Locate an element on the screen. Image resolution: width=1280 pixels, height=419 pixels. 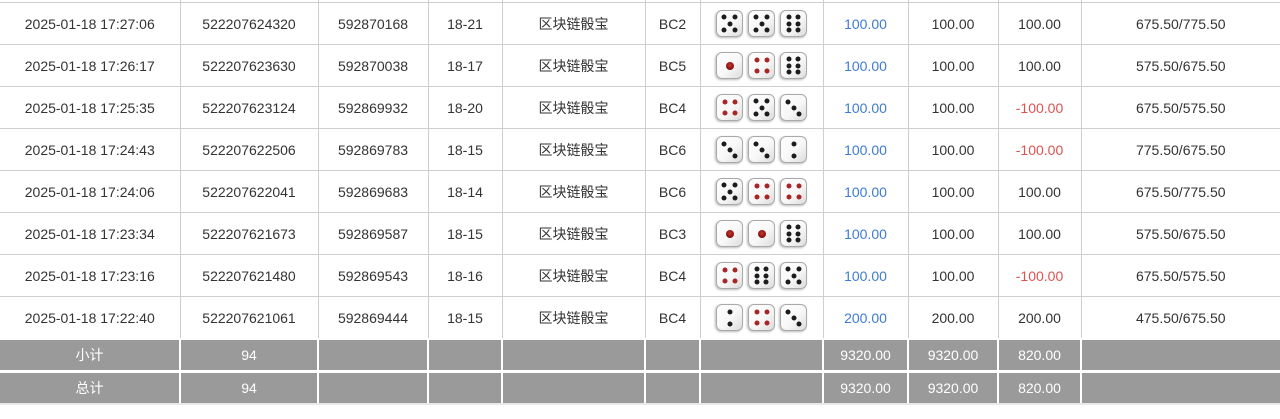
cell-round-number: 592869587 is located at coordinates (373, 233).